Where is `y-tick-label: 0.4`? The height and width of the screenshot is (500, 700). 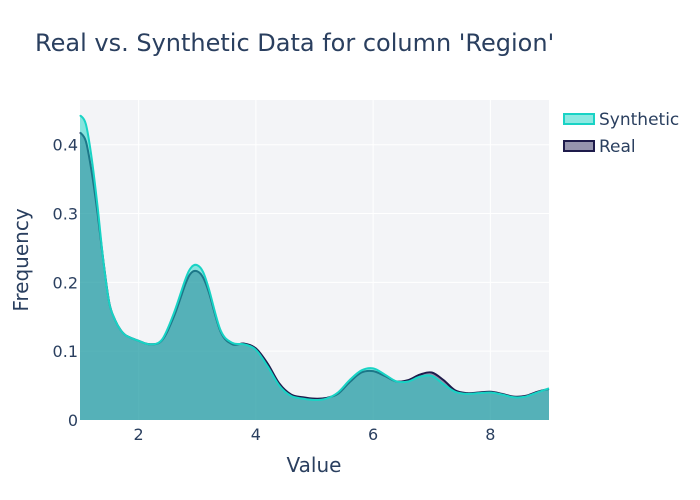 y-tick-label: 0.4 is located at coordinates (65, 145).